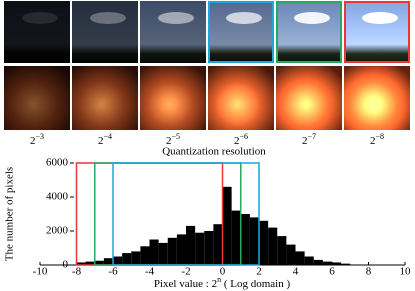  Describe the element at coordinates (369, 272) in the screenshot. I see `x-tick-label: 8` at that location.